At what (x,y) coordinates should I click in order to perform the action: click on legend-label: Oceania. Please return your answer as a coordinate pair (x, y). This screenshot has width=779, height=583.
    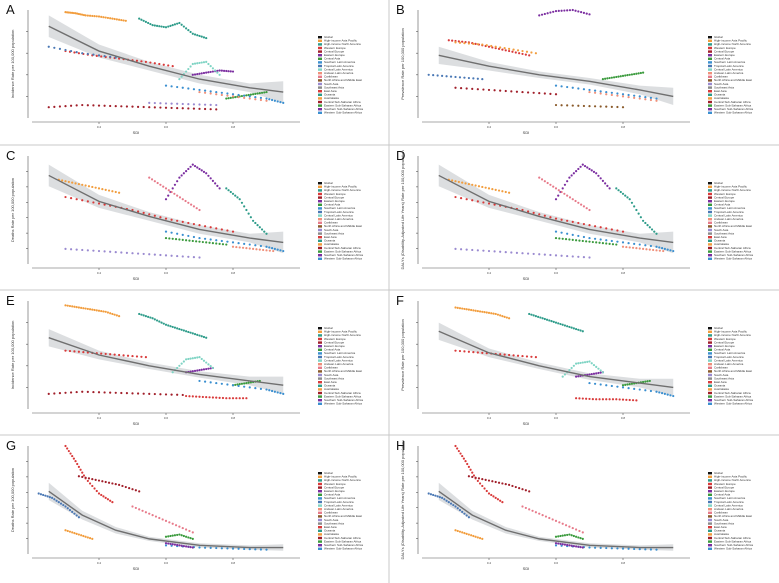
    Looking at the image, I should click on (330, 531).